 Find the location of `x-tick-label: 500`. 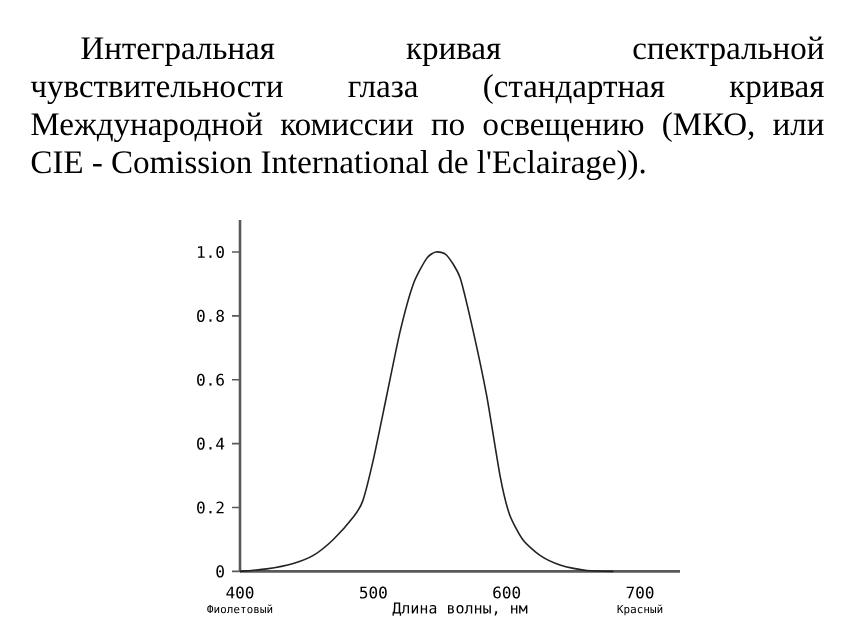

x-tick-label: 500 is located at coordinates (373, 592).